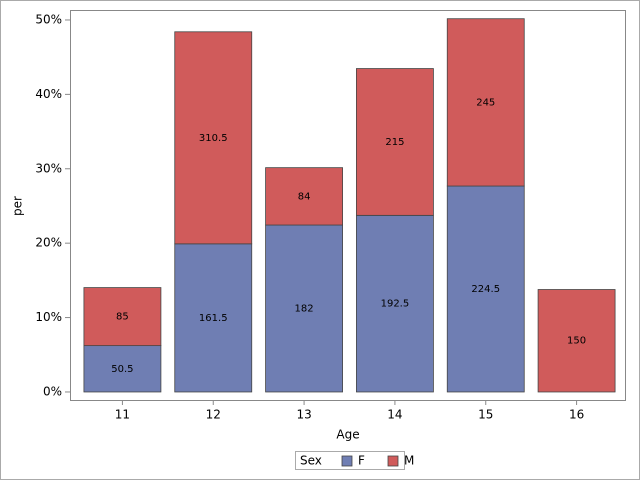 The image size is (640, 480). What do you see at coordinates (213, 415) in the screenshot?
I see `x-tick-label: 12` at bounding box center [213, 415].